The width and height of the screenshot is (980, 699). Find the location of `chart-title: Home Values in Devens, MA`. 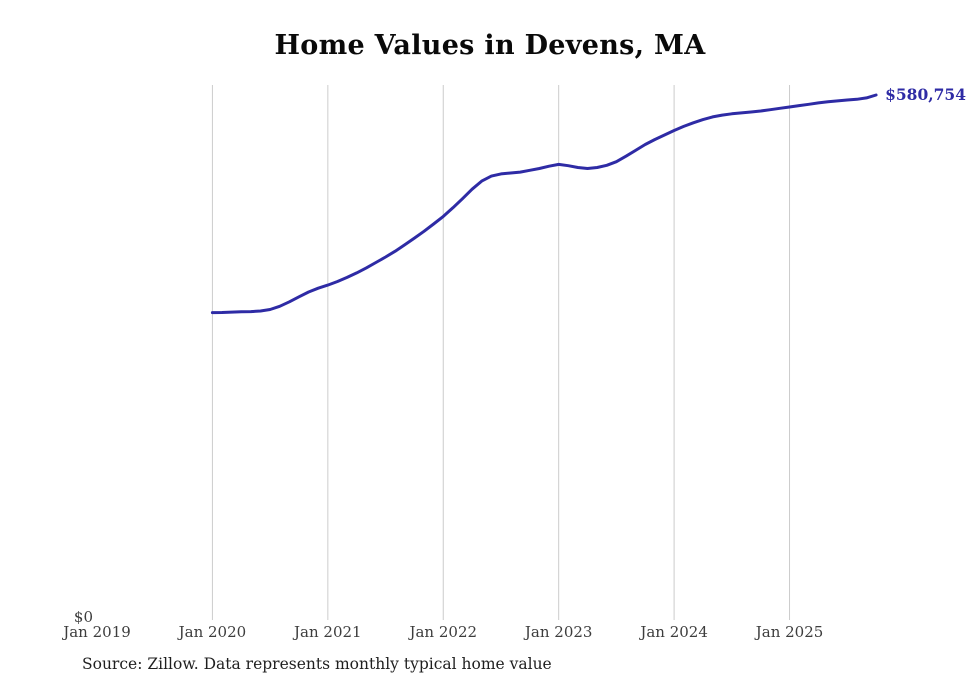

chart-title: Home Values in Devens, MA is located at coordinates (490, 45).